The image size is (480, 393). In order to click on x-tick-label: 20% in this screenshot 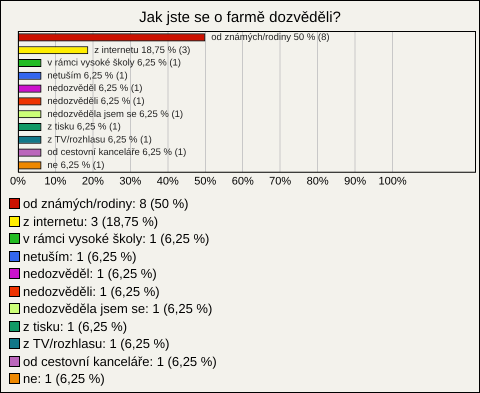, I will do `click(93, 181)`.